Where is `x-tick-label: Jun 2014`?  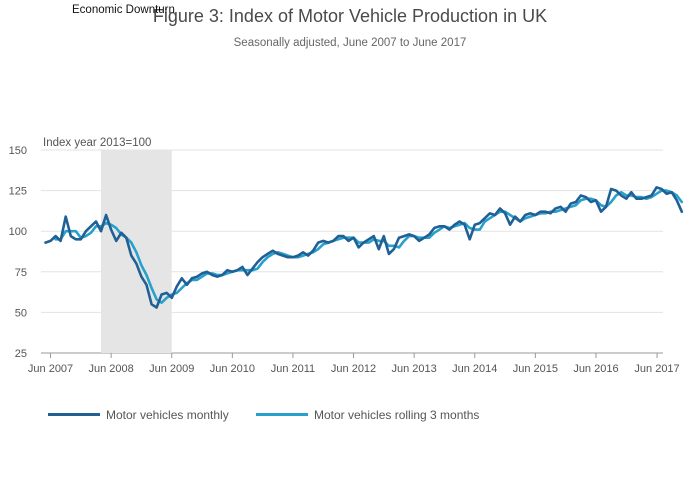 x-tick-label: Jun 2014 is located at coordinates (474, 369).